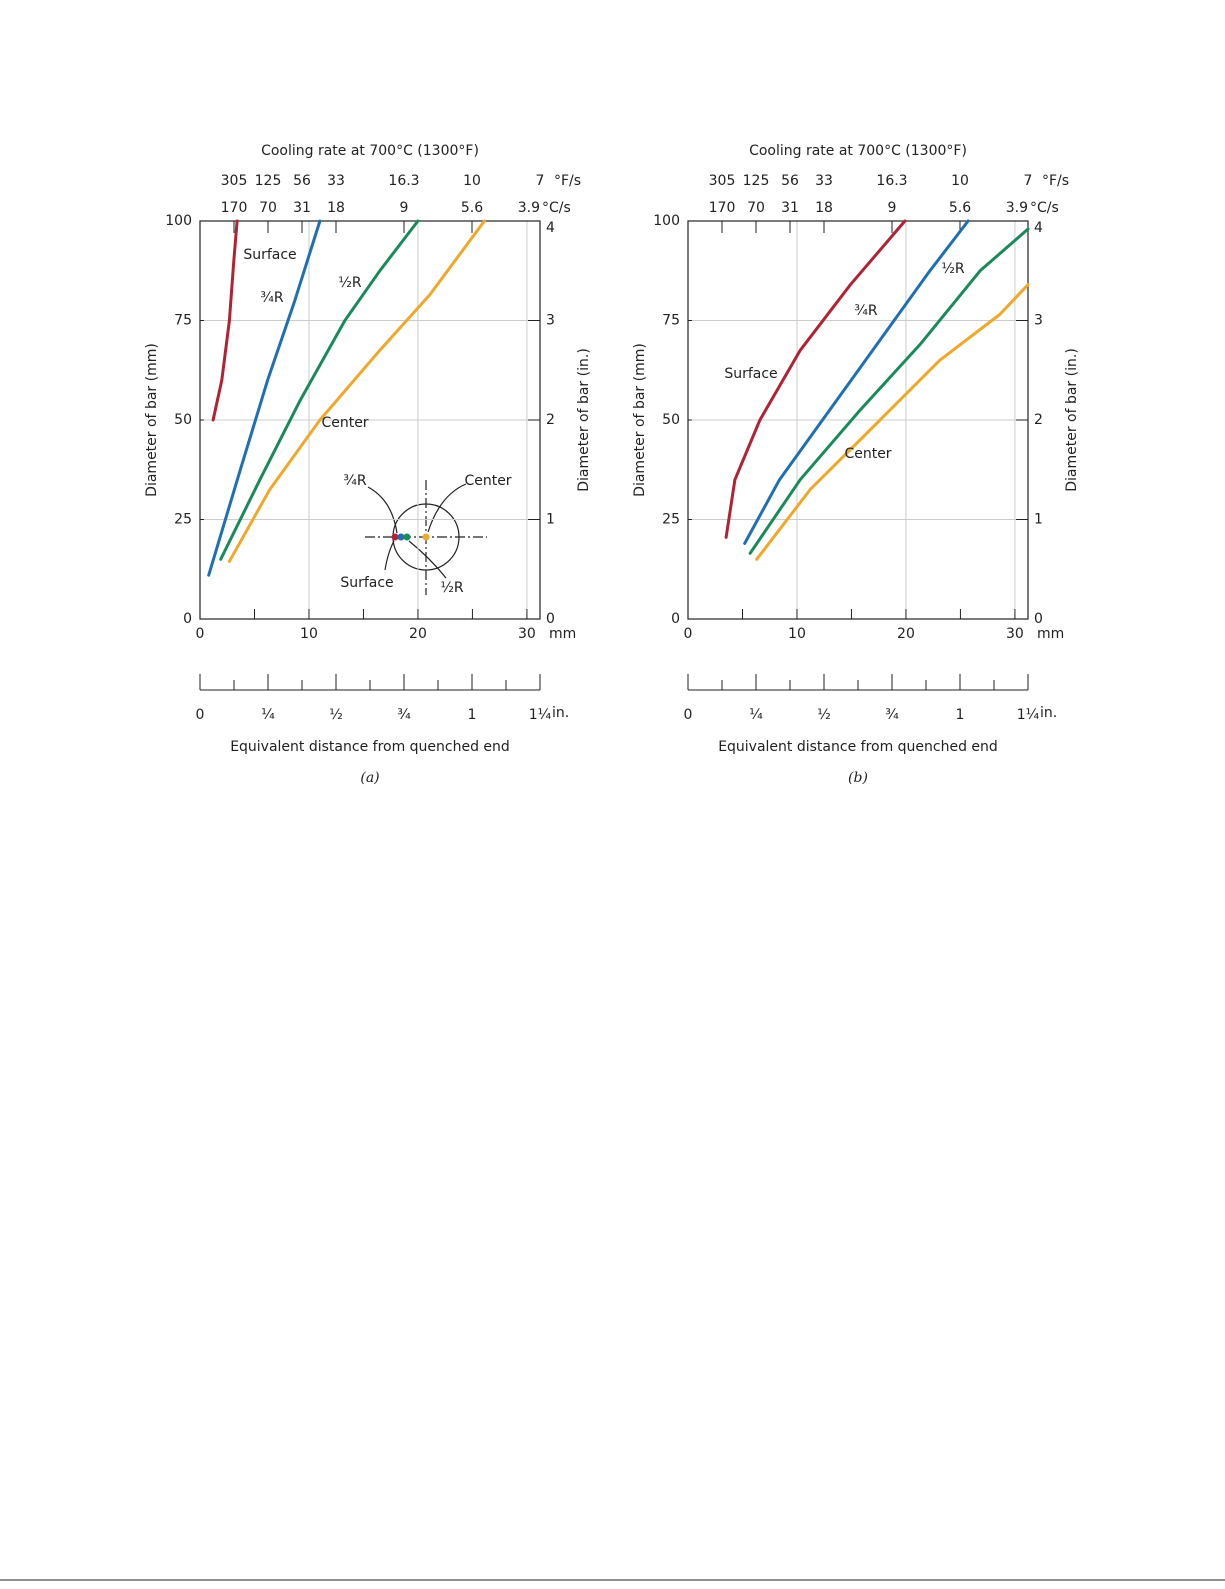  Describe the element at coordinates (722, 208) in the screenshot. I see `top-c-label: 170` at that location.